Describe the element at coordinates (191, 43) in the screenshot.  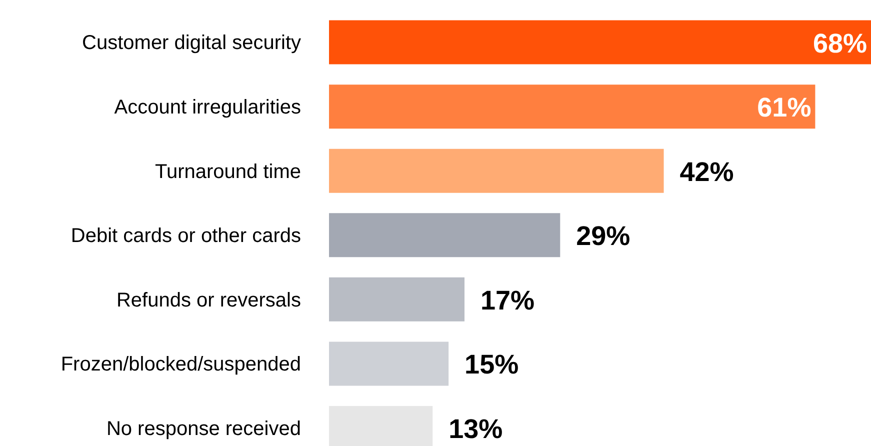
I see `y-tick-label: Customer digital security` at that location.